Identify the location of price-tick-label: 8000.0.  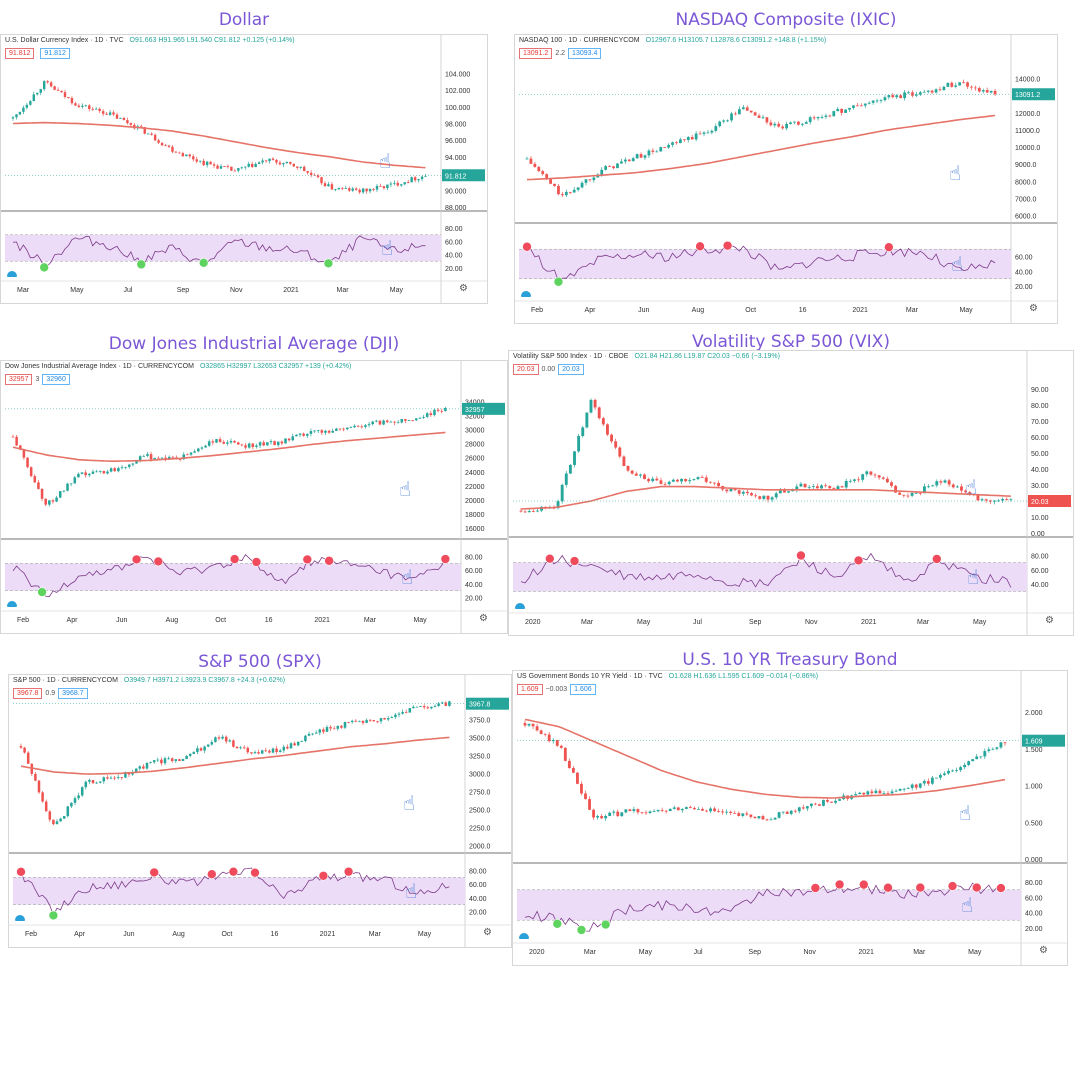
(1026, 182).